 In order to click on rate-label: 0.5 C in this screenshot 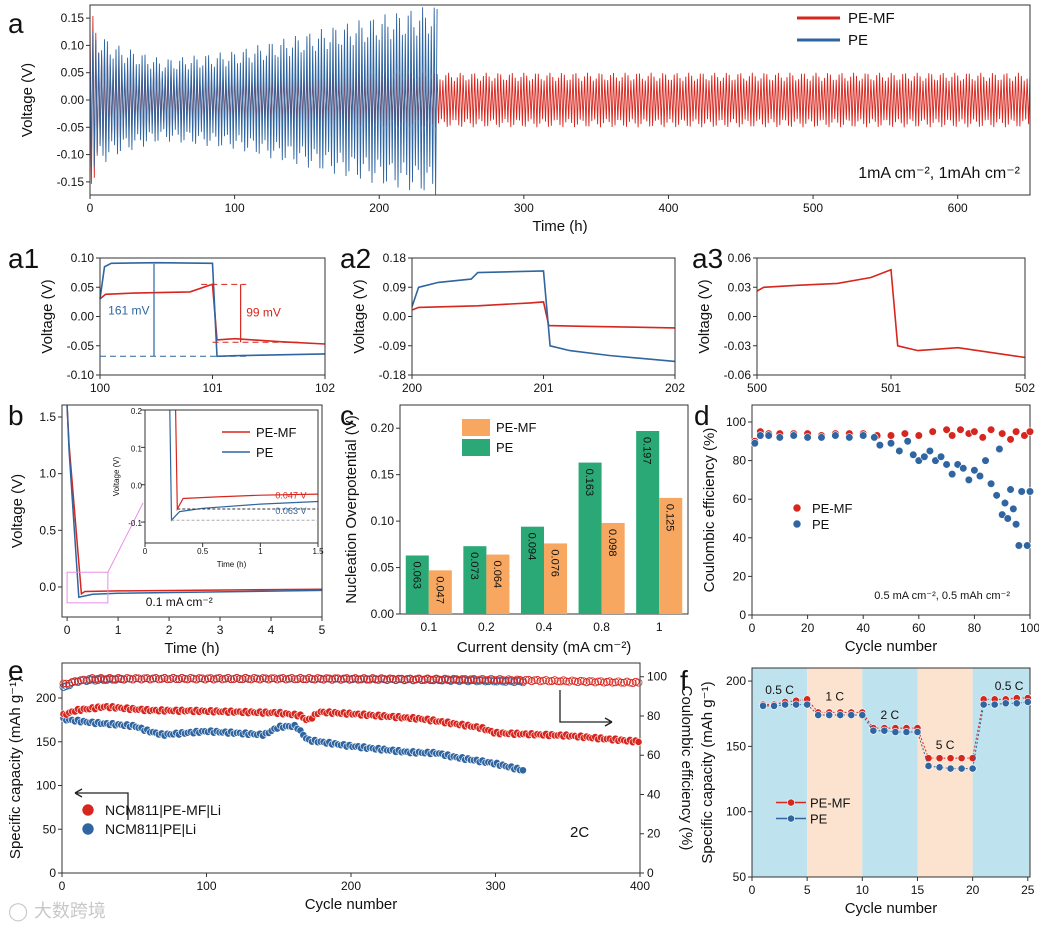, I will do `click(1009, 686)`.